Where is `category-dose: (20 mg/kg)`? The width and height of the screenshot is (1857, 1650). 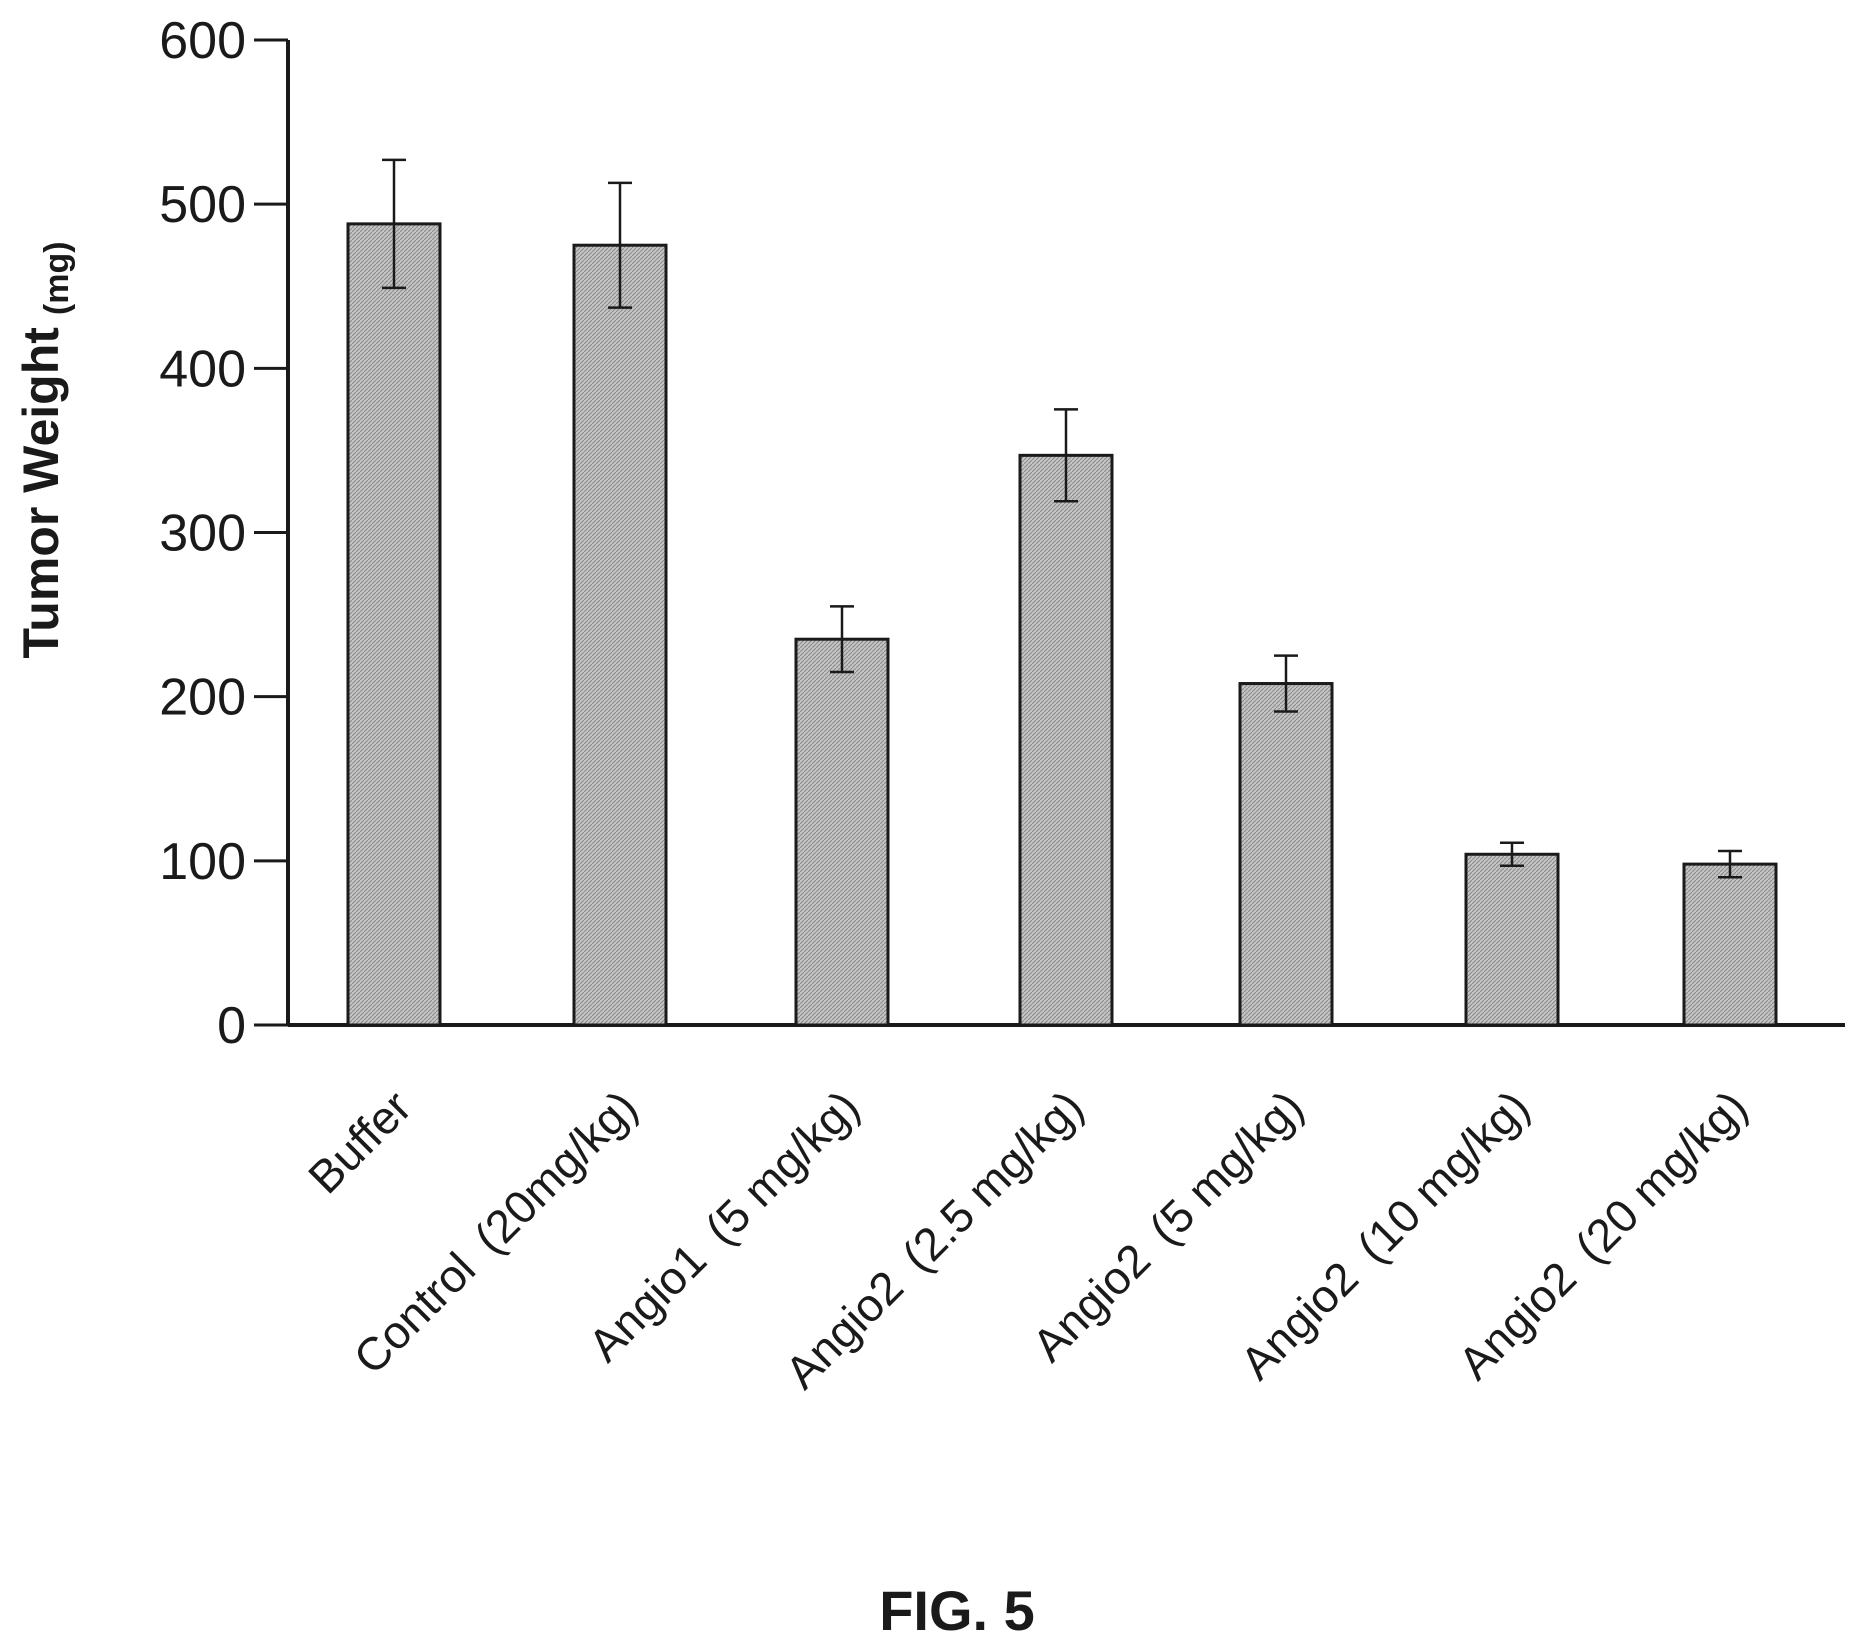
category-dose: (20 mg/kg) is located at coordinates (1661, 1176).